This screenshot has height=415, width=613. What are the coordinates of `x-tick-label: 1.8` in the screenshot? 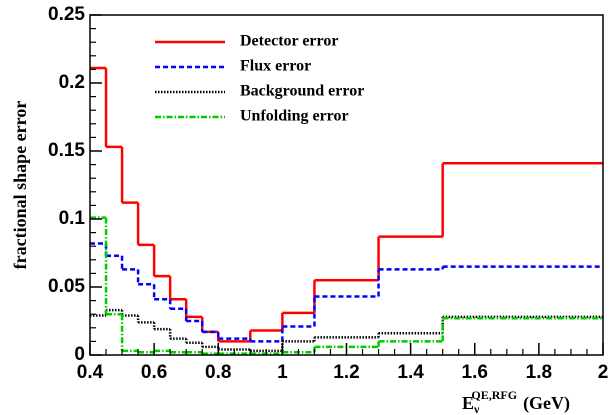 It's located at (539, 372).